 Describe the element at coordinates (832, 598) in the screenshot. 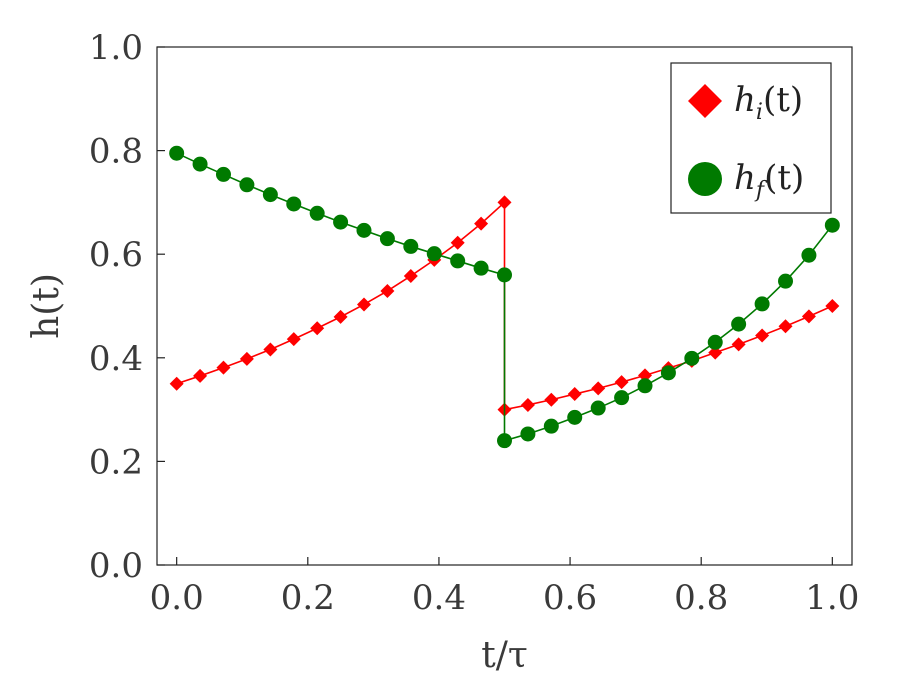

I see `x-tick-label: 1.0` at that location.